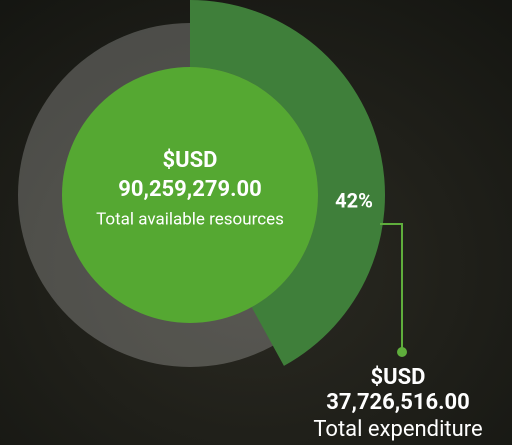 The width and height of the screenshot is (512, 445). Describe the element at coordinates (189, 189) in the screenshot. I see `center-amount: 90,259,279.00` at that location.